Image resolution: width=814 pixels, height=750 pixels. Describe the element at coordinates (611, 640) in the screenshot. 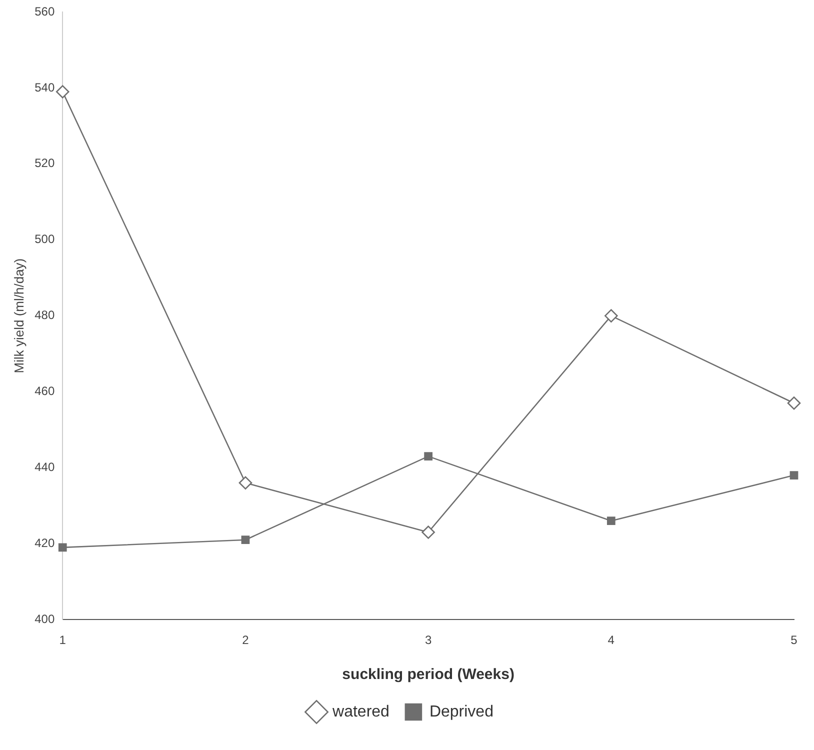

I see `x-tick-label: 4` at that location.